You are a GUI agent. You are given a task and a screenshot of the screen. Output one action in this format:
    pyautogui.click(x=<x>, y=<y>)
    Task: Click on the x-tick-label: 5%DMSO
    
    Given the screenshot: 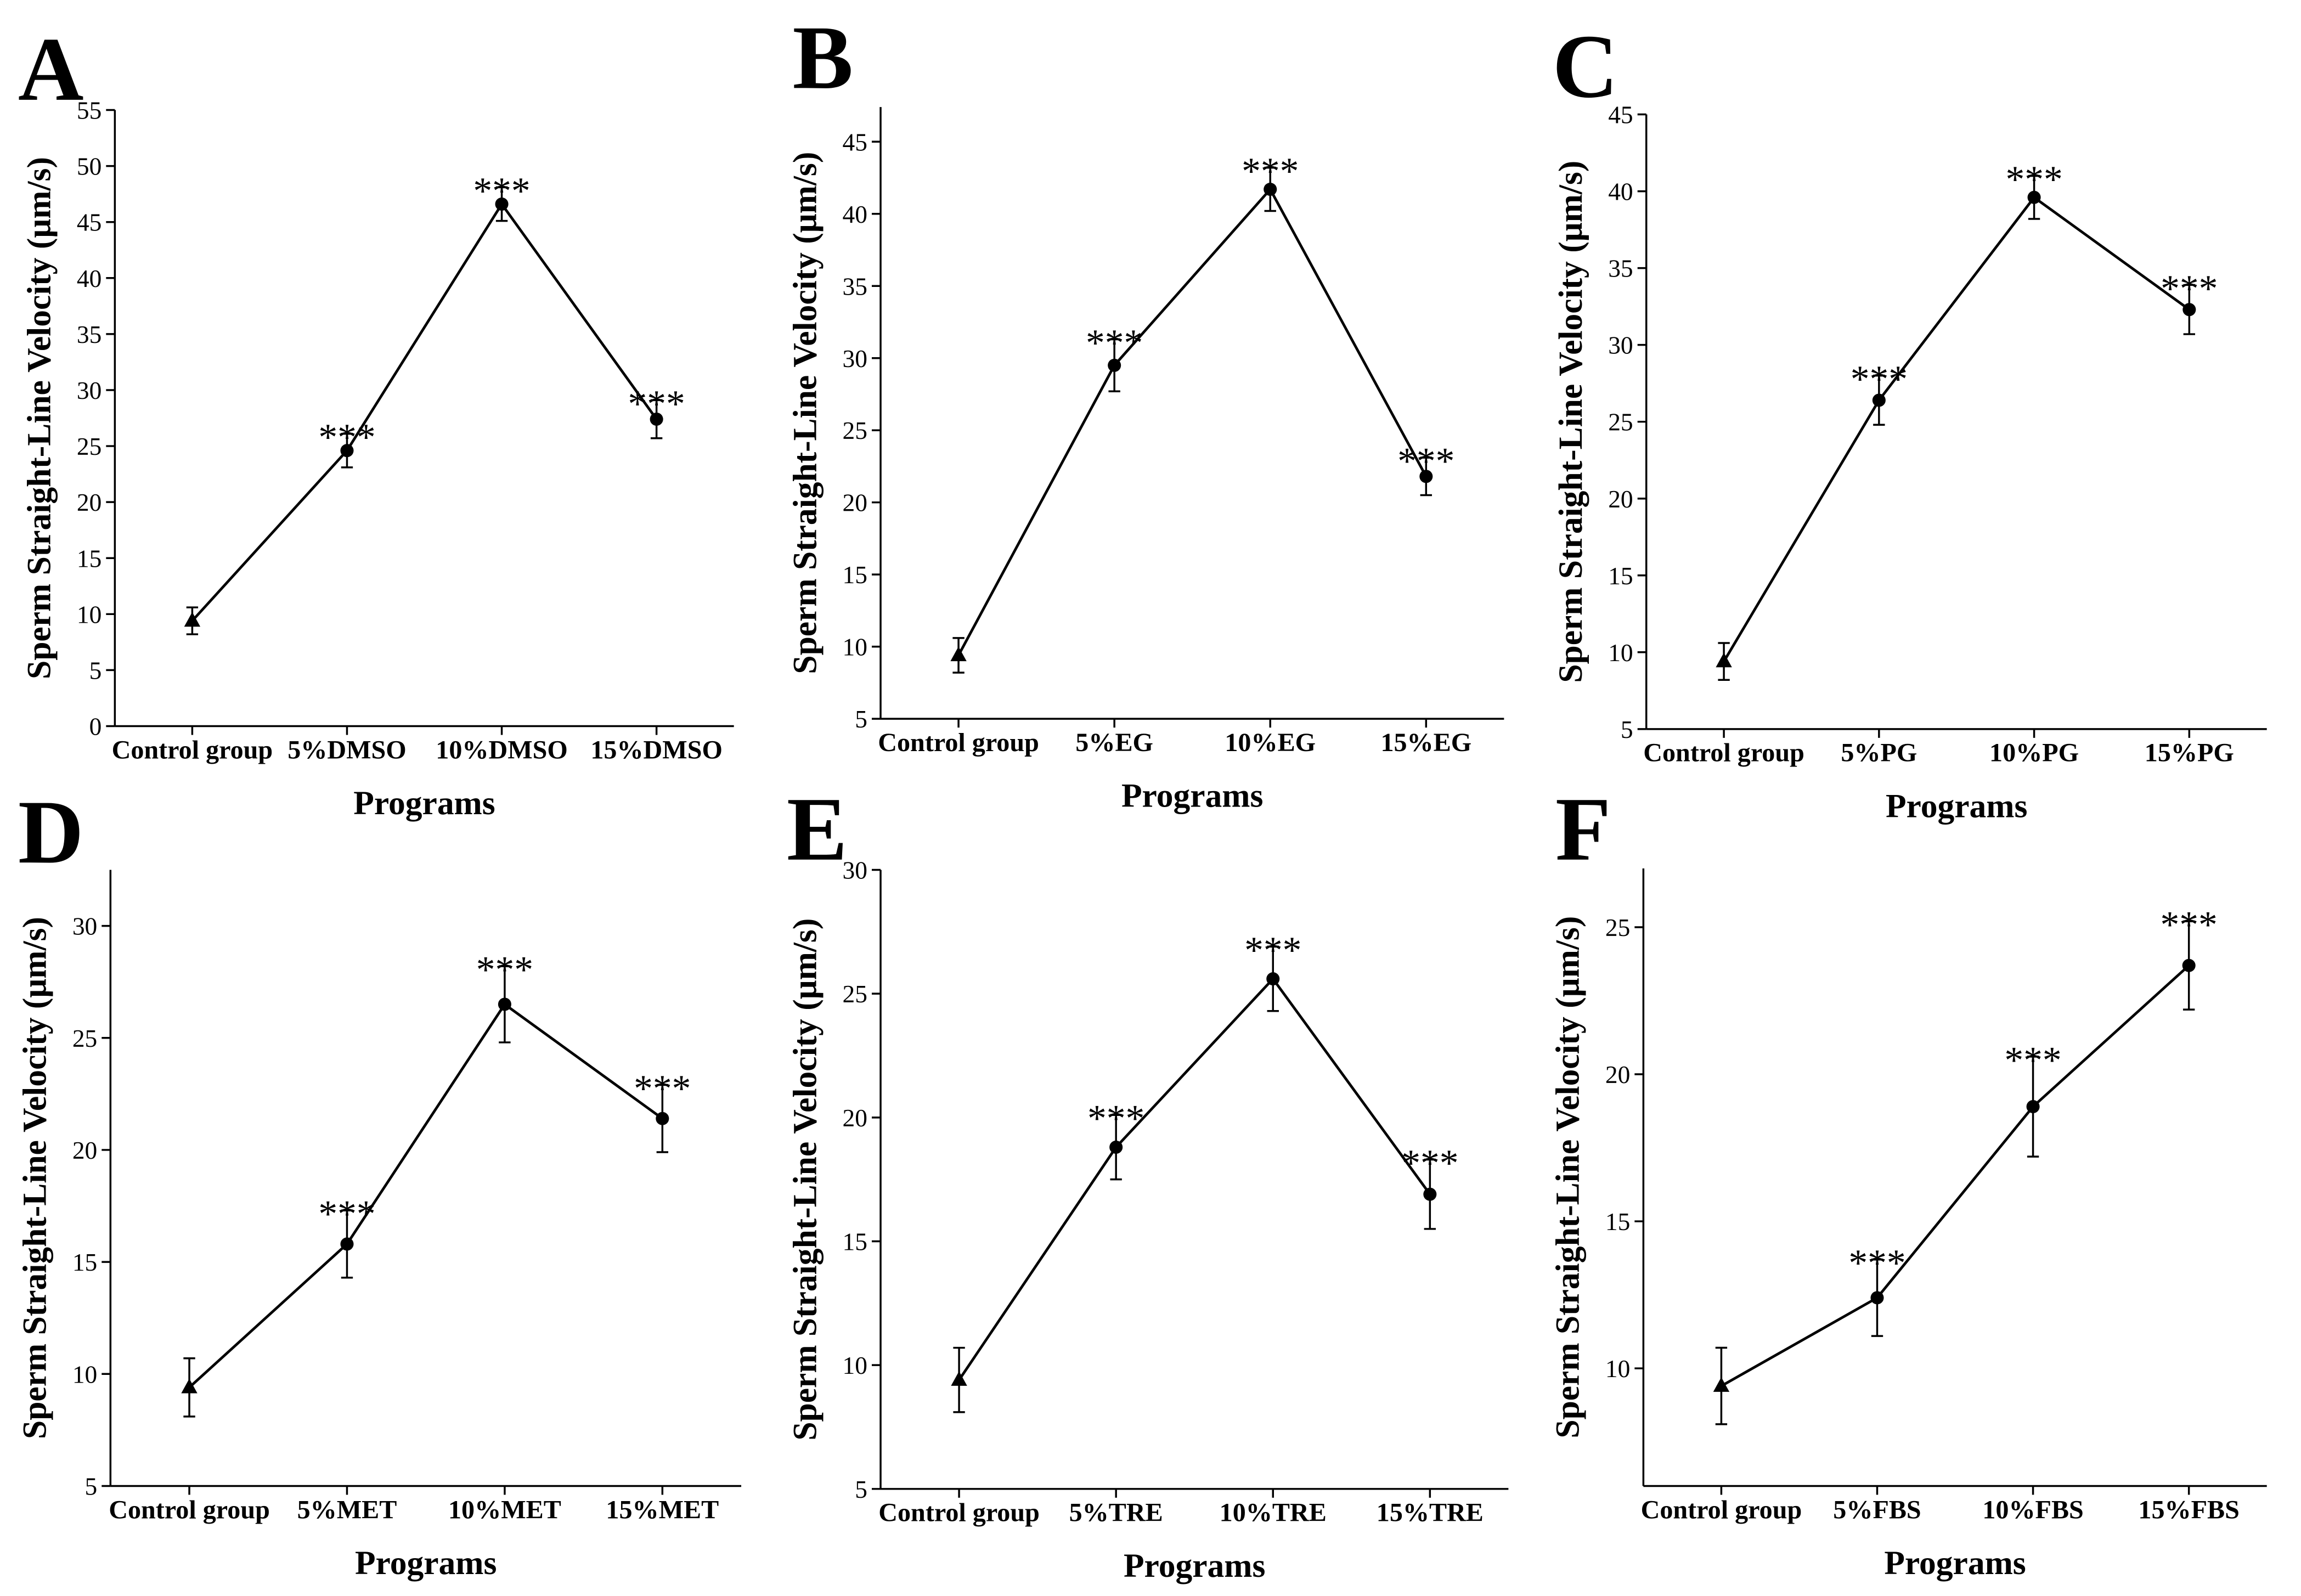 What is the action you would take?
    pyautogui.click(x=347, y=749)
    